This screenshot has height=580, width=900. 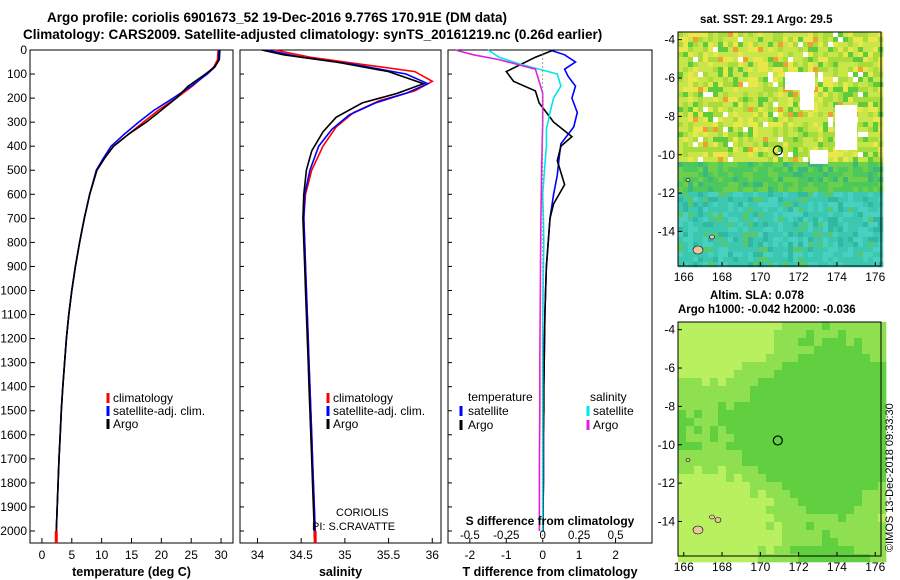 What do you see at coordinates (722, 277) in the screenshot?
I see `lon-tick-label: 168` at bounding box center [722, 277].